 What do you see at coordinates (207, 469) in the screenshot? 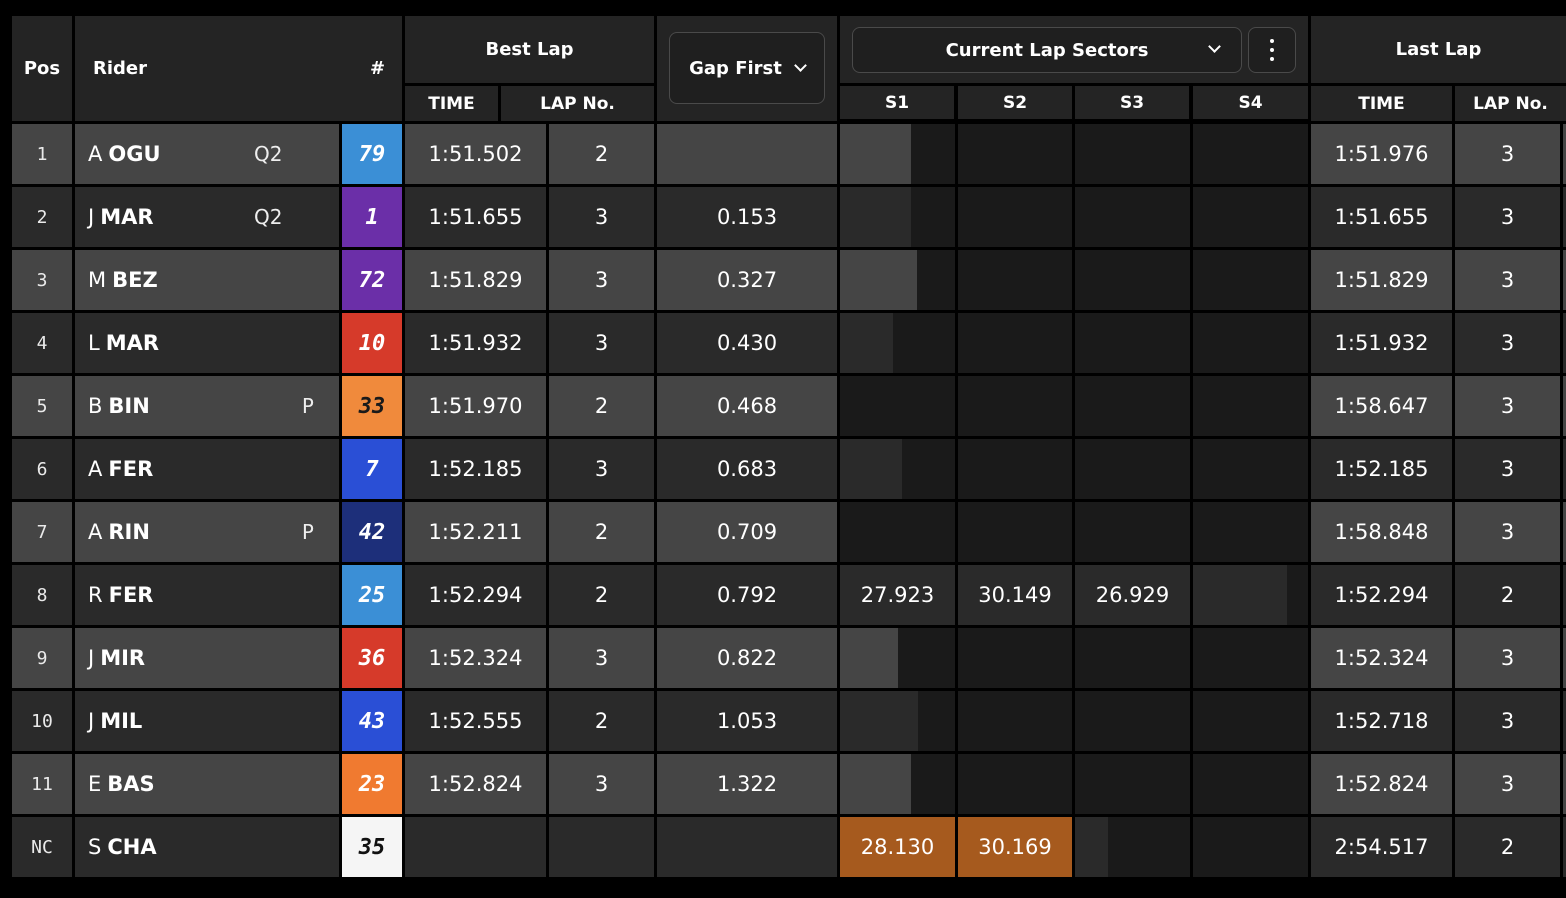
I see `rider-cell: A FER` at bounding box center [207, 469].